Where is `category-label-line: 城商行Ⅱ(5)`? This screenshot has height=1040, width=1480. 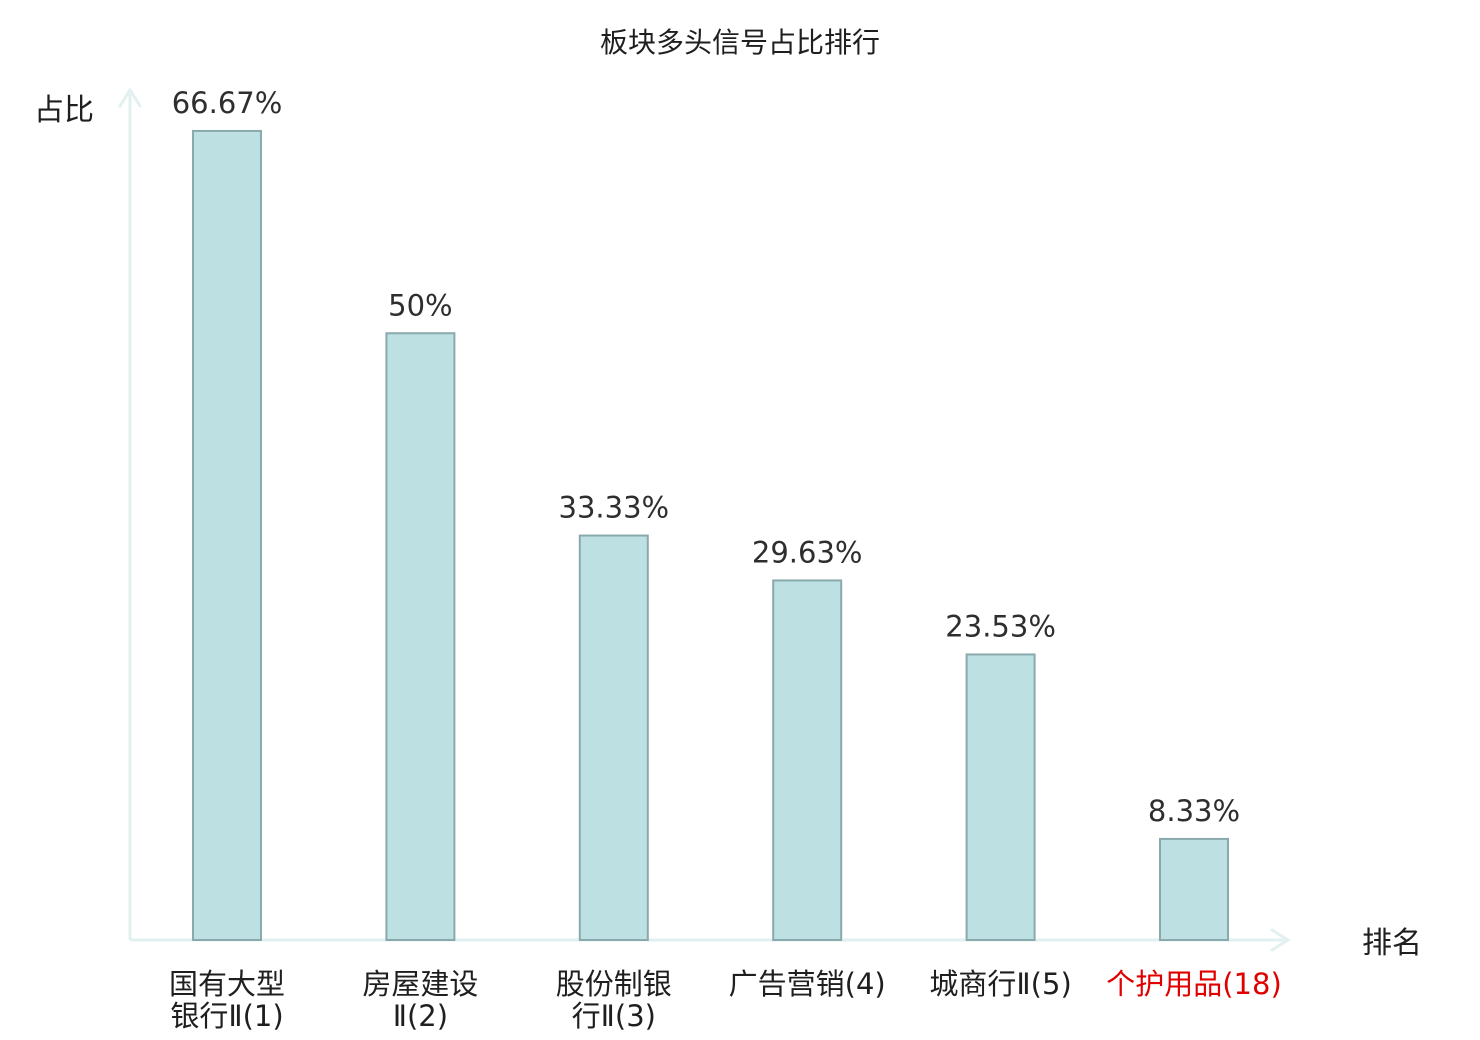
category-label-line: 城商行Ⅱ(5) is located at coordinates (1000, 984).